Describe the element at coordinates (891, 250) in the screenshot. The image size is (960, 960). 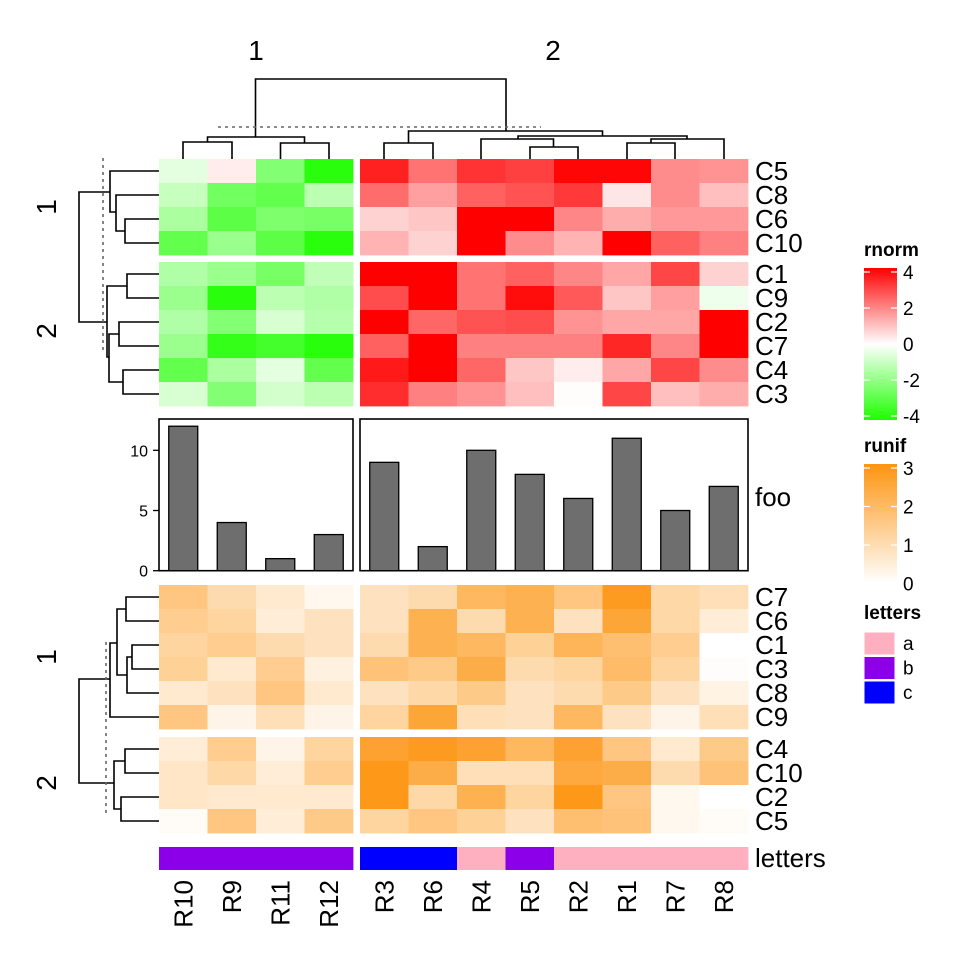
I see `rnorm-legend-title: rnorm` at that location.